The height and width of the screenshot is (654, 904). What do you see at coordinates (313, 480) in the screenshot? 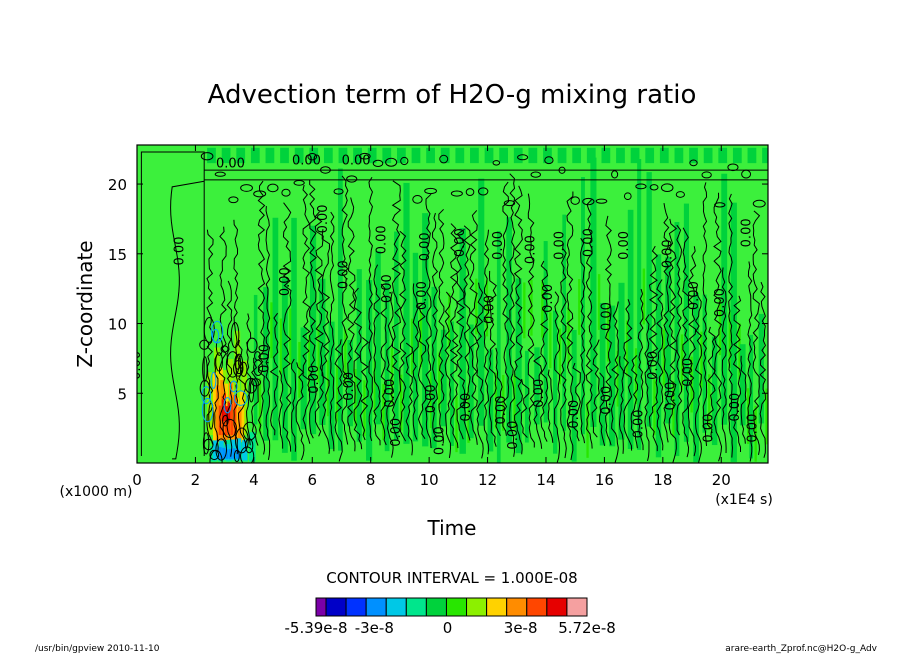
I see `x-tick-label: 6` at bounding box center [313, 480].